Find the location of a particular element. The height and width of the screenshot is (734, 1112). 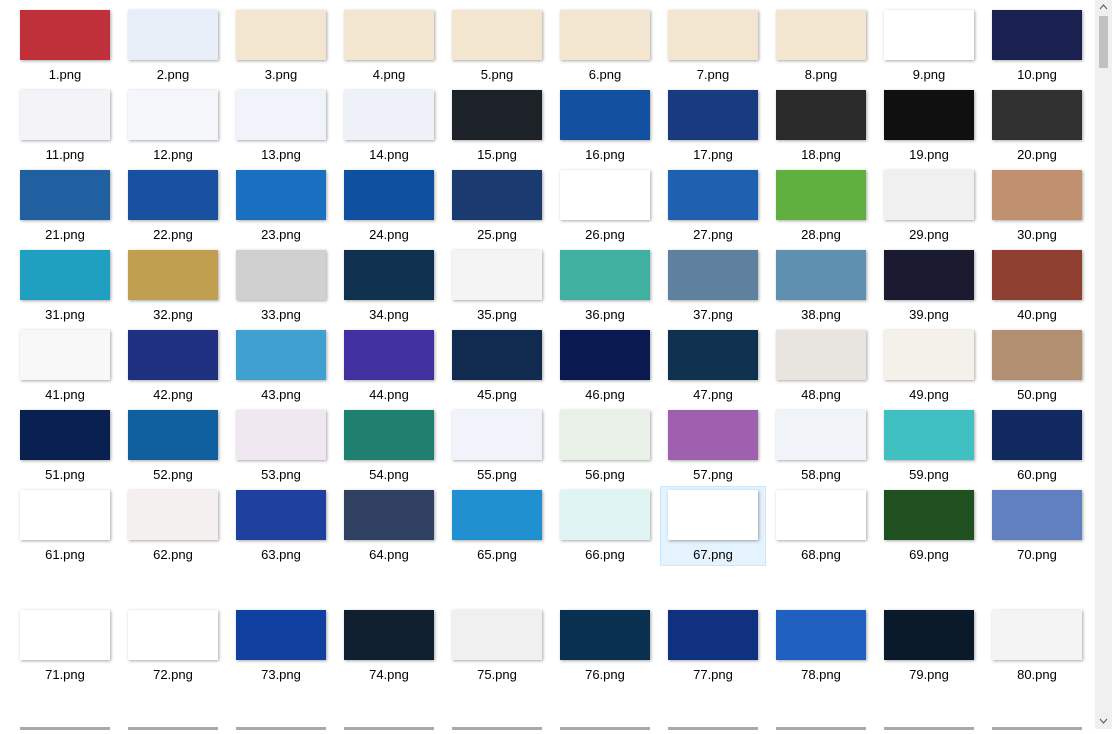

file-name: 24.png is located at coordinates (389, 234).